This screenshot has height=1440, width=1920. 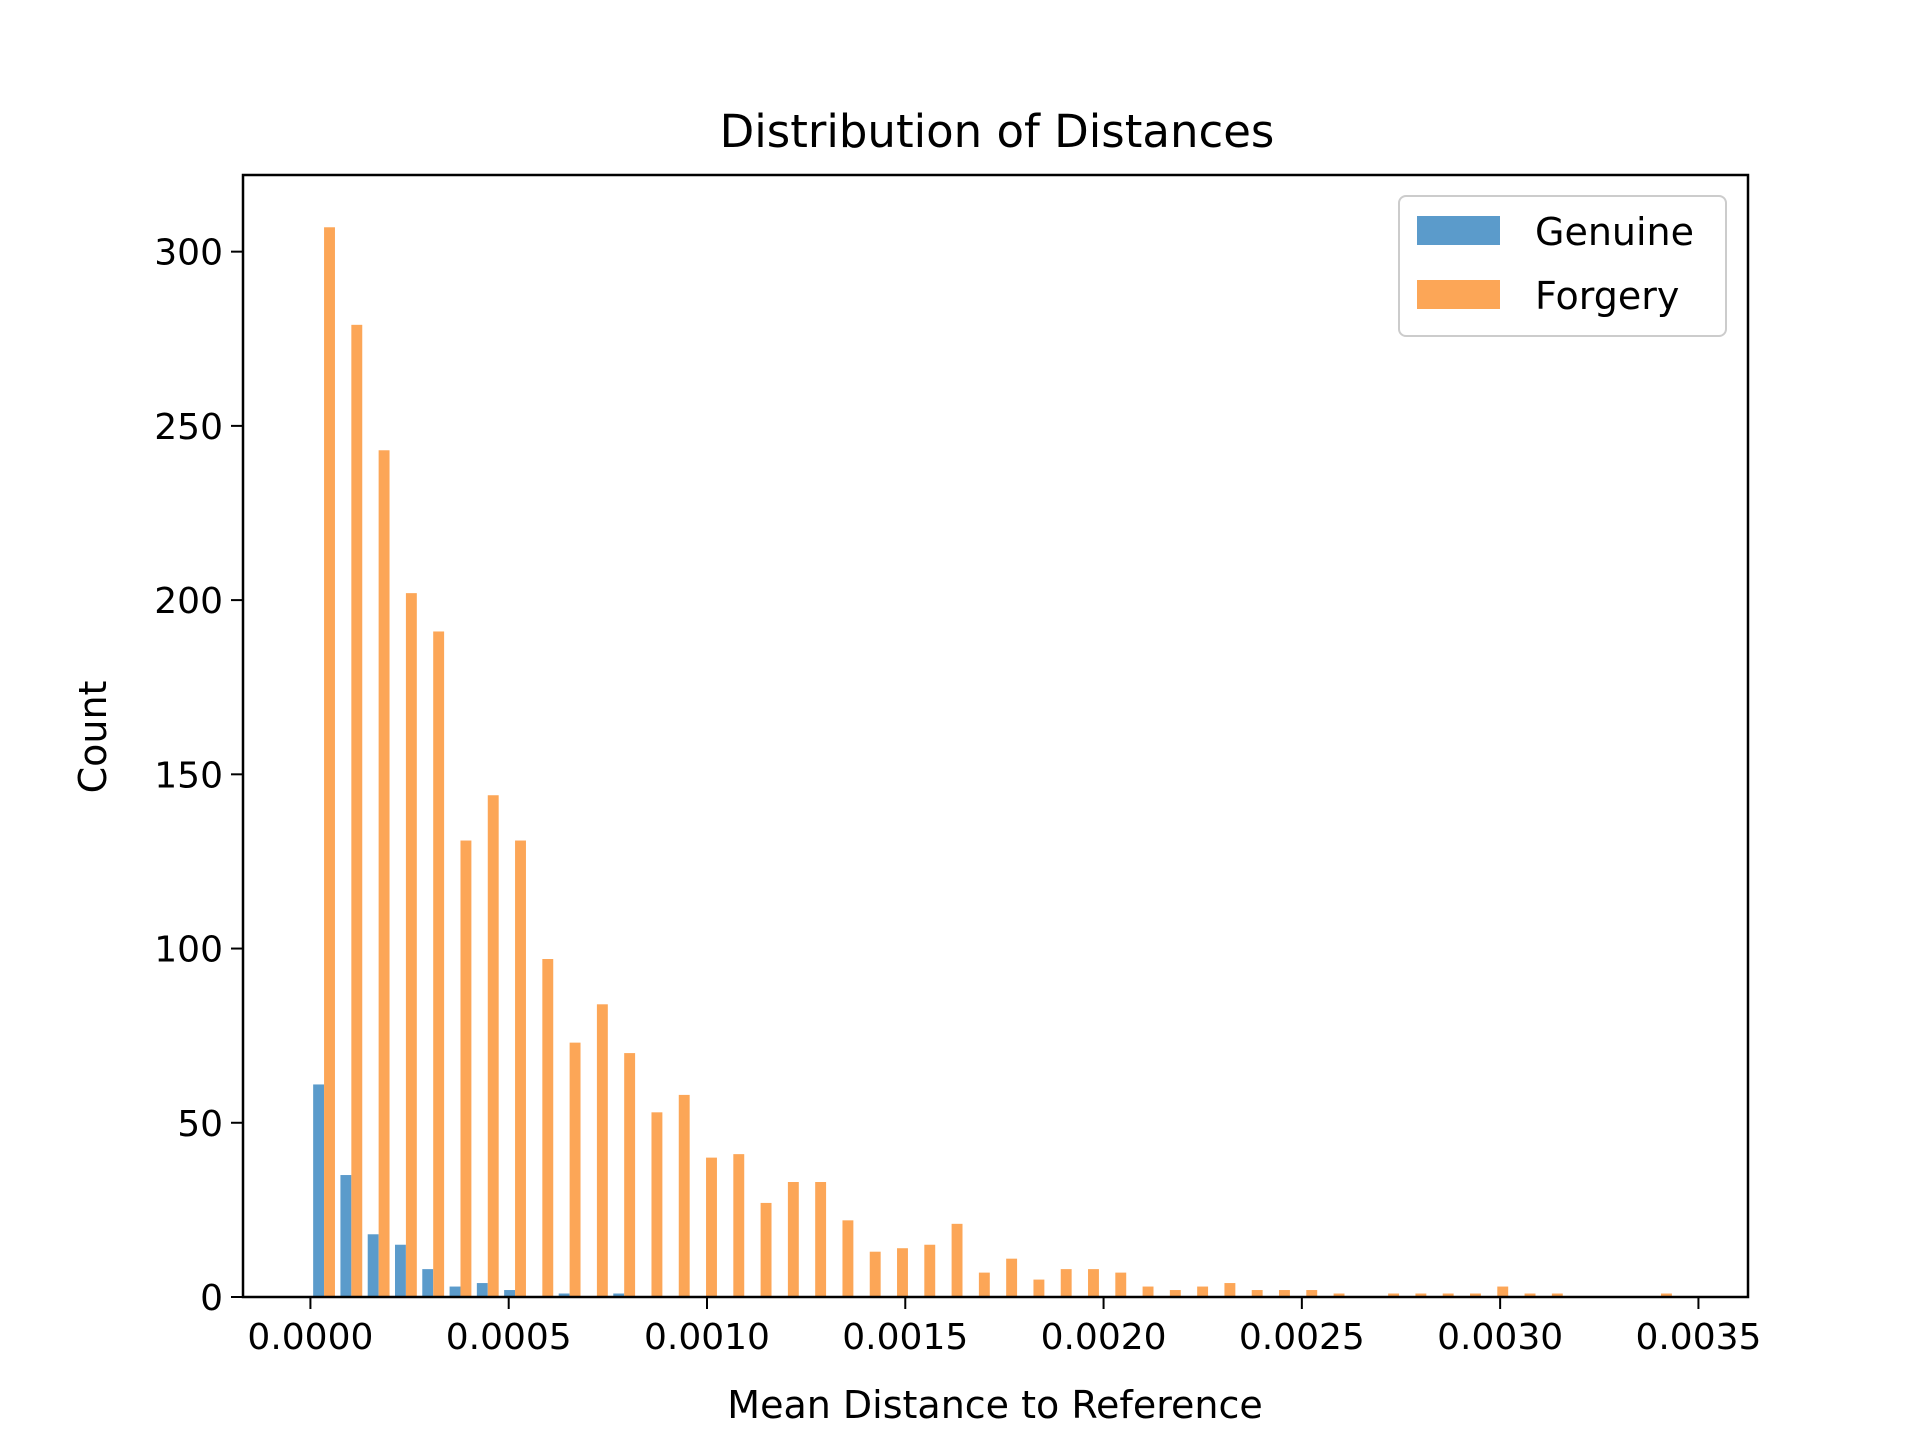 I want to click on x-tick-label: 0.0010, so click(x=707, y=1337).